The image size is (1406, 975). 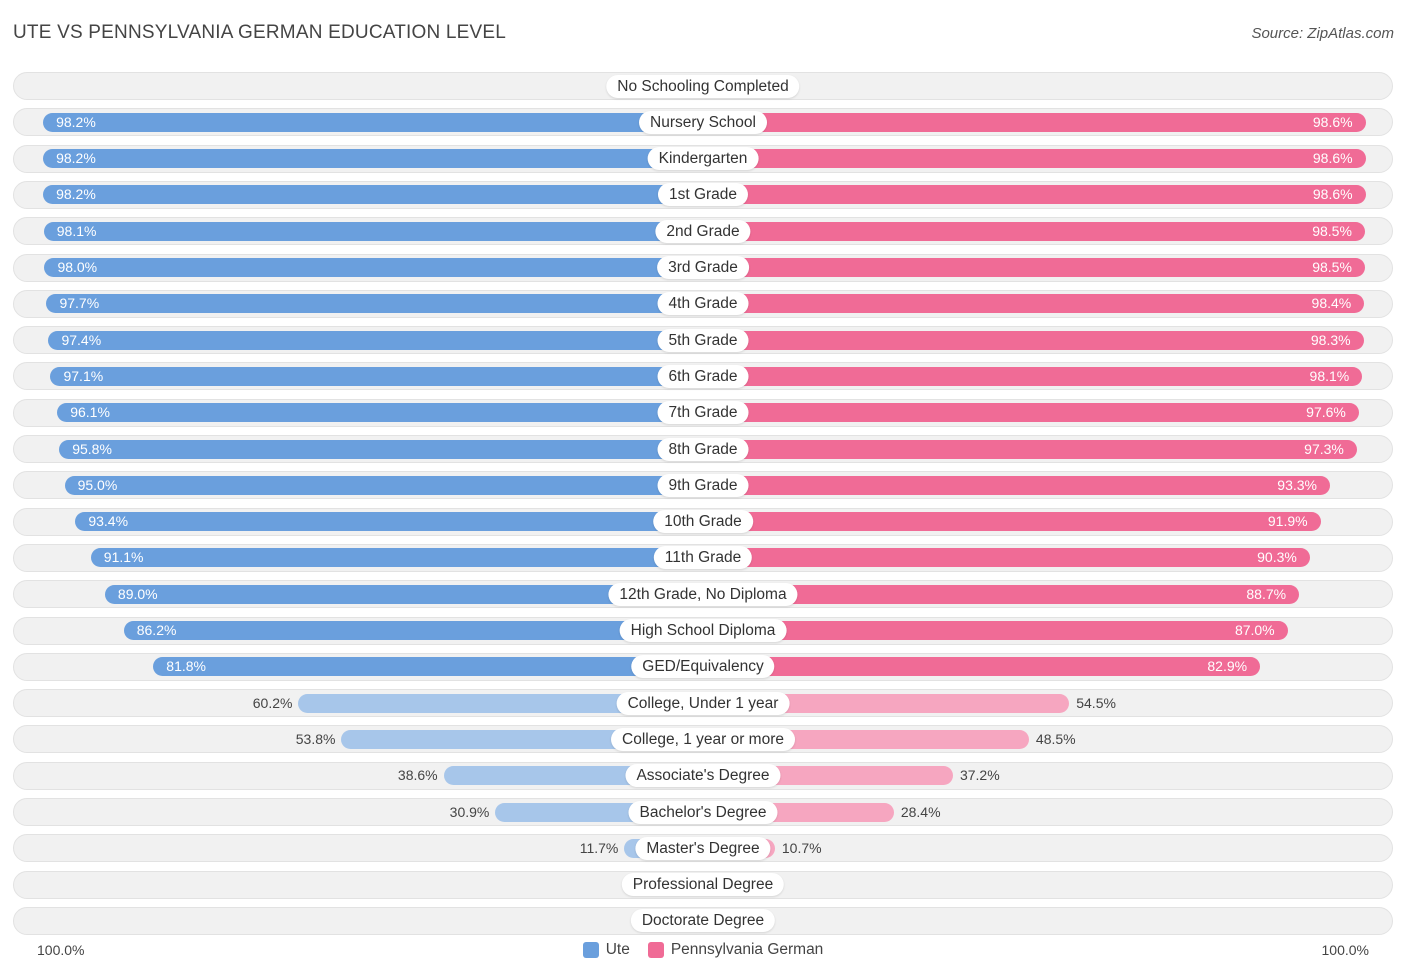 What do you see at coordinates (1331, 303) in the screenshot?
I see `value-pennsylvania-german-4th-grade: 98.4%` at bounding box center [1331, 303].